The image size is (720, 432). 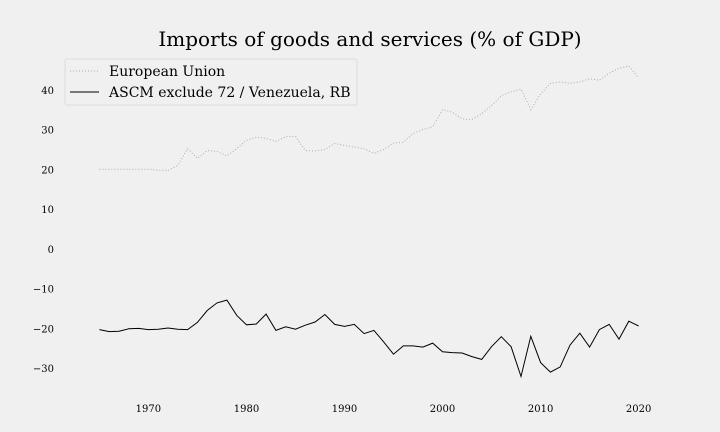 I want to click on x-tick-label: 1990, so click(x=344, y=409).